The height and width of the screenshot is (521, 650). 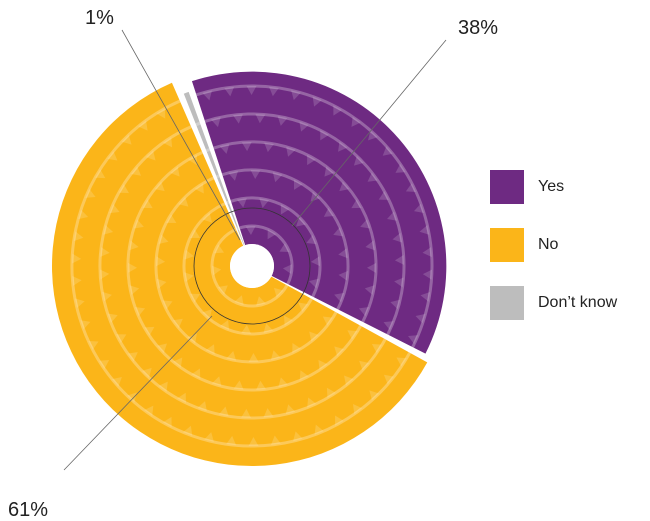 I want to click on legend-item-dont-know: Don’t know, so click(x=553, y=303).